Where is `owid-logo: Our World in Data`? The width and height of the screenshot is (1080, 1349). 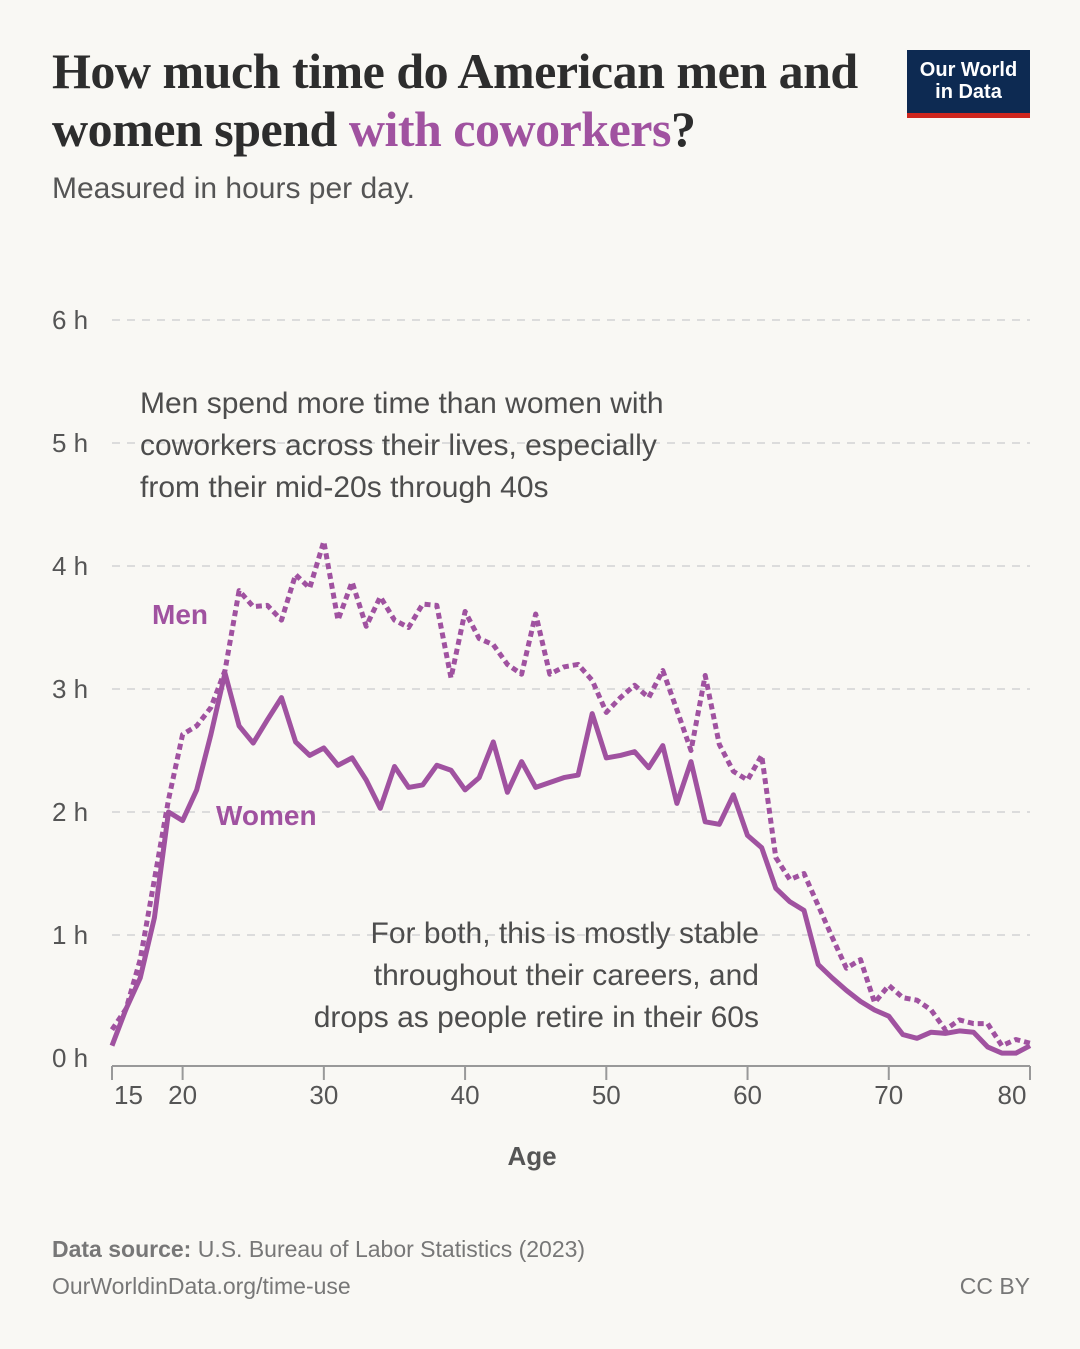
owid-logo: Our World in Data is located at coordinates (968, 84).